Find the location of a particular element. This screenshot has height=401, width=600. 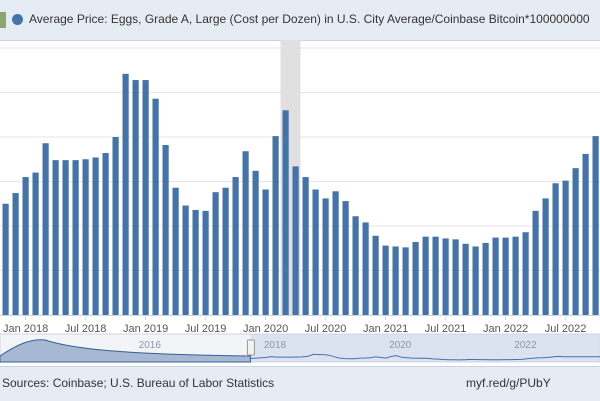

x-tick-label: Jul 2022 is located at coordinates (566, 329).